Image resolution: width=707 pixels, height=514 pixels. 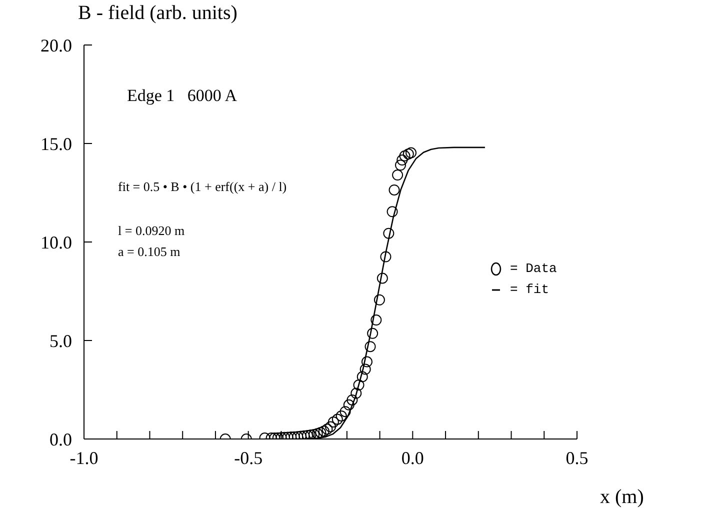 What do you see at coordinates (202, 186) in the screenshot?
I see `annotation: fit = 0.5 • B • (1 + erf((x + a) / l)` at bounding box center [202, 186].